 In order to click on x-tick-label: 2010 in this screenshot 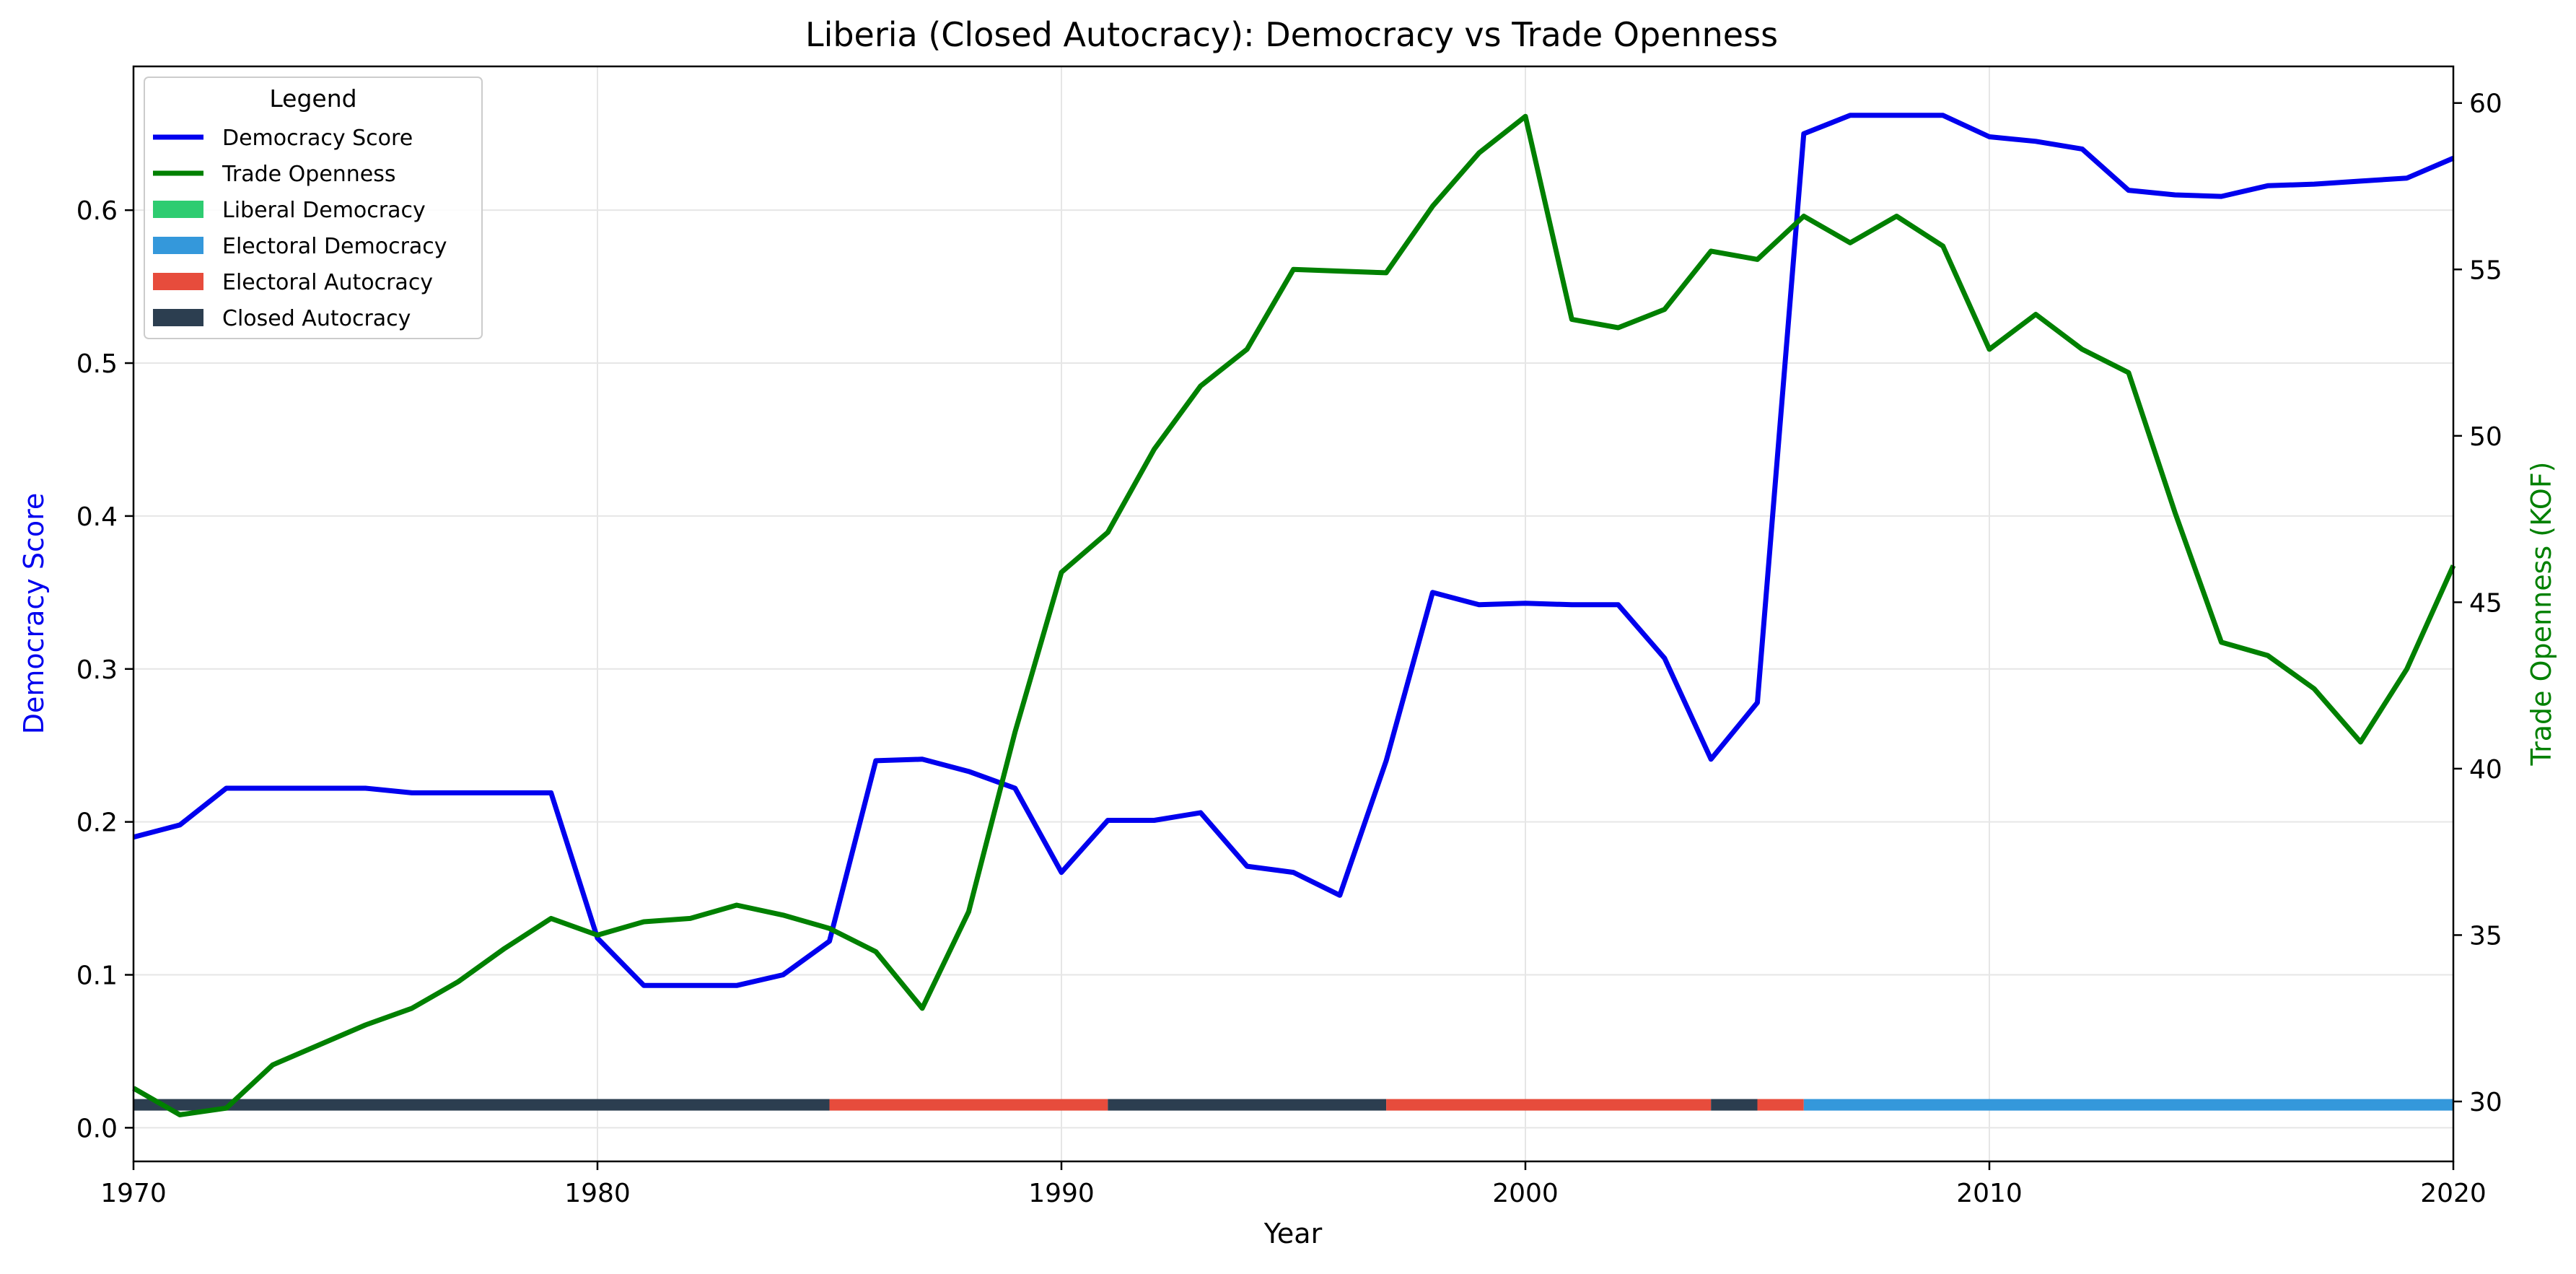, I will do `click(1989, 1194)`.